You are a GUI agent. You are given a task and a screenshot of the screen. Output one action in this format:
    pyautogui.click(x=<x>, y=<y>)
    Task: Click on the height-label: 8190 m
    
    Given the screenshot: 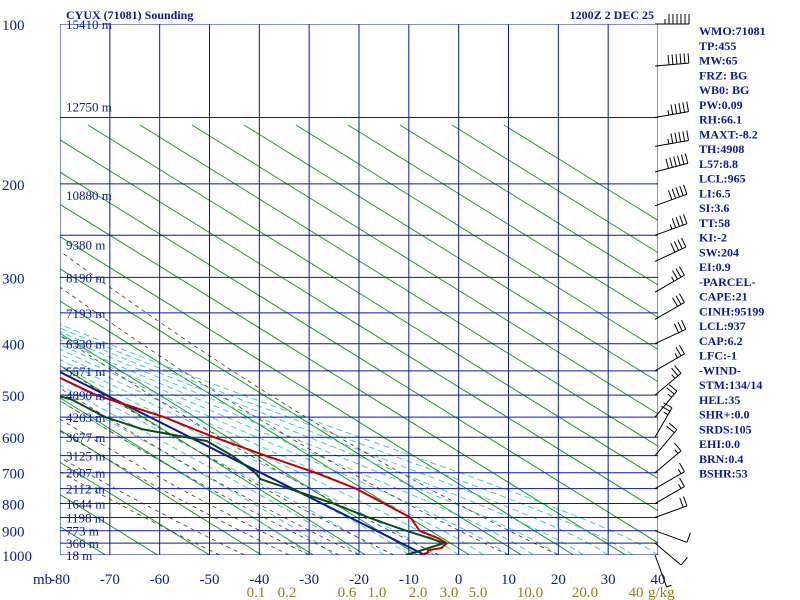 What is the action you would take?
    pyautogui.click(x=85, y=277)
    